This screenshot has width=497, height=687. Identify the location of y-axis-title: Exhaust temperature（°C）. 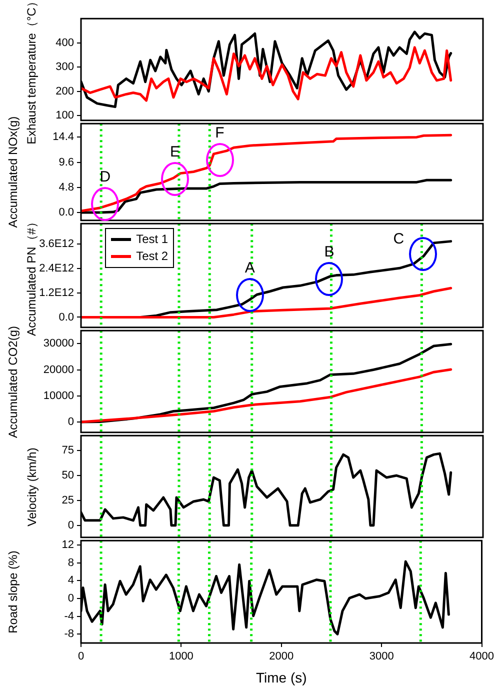
(32, 72).